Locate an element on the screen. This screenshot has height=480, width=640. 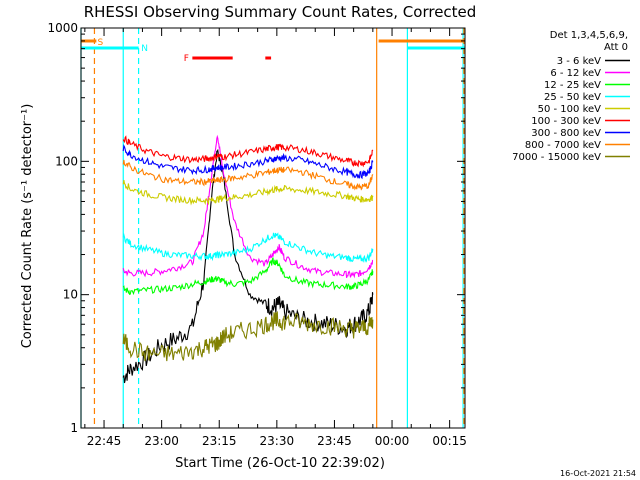
legend-entry-label: 6 - 12 keV is located at coordinates (575, 73).